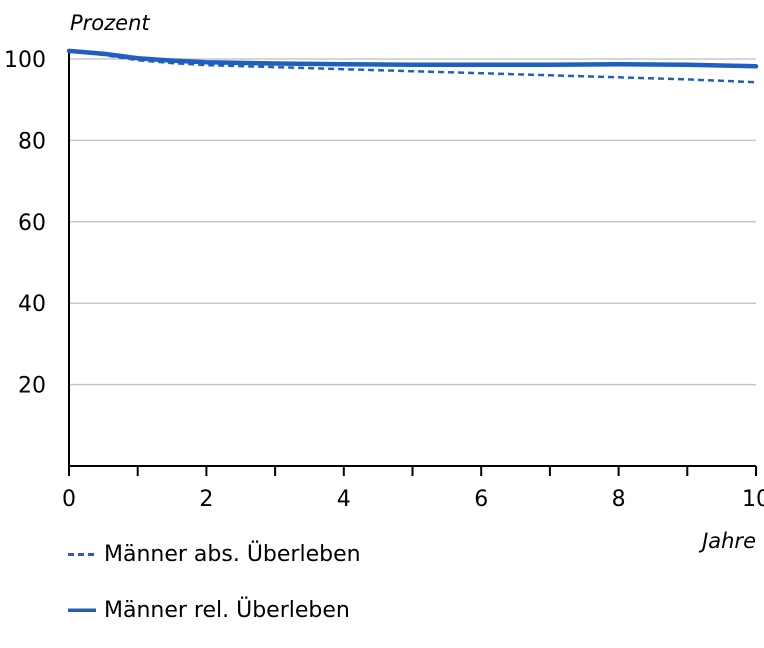  Describe the element at coordinates (82, 554) in the screenshot. I see `legend-swatch-dashed` at that location.